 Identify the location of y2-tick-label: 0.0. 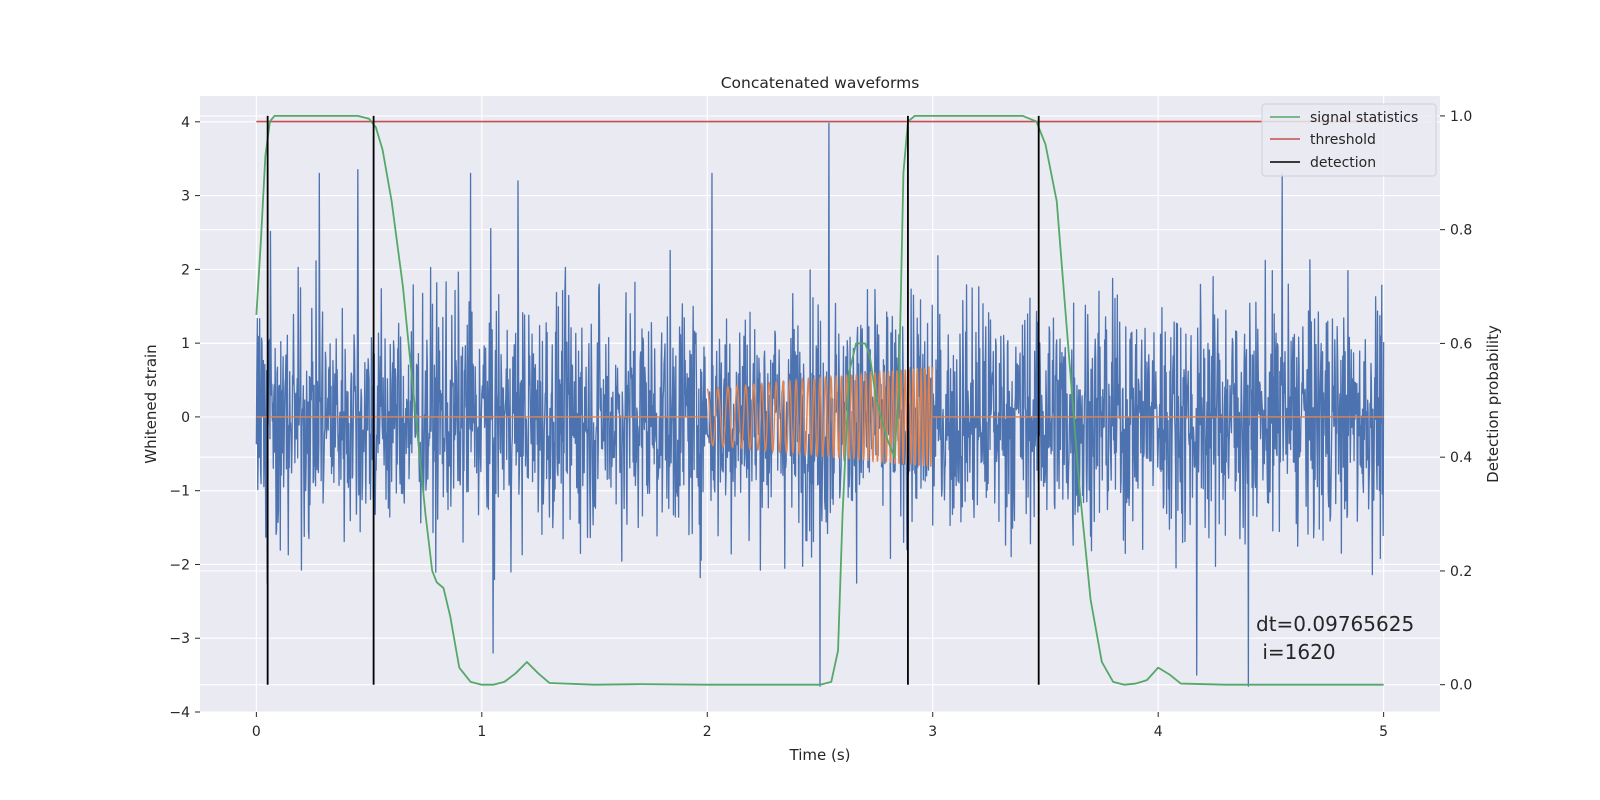
(1461, 686).